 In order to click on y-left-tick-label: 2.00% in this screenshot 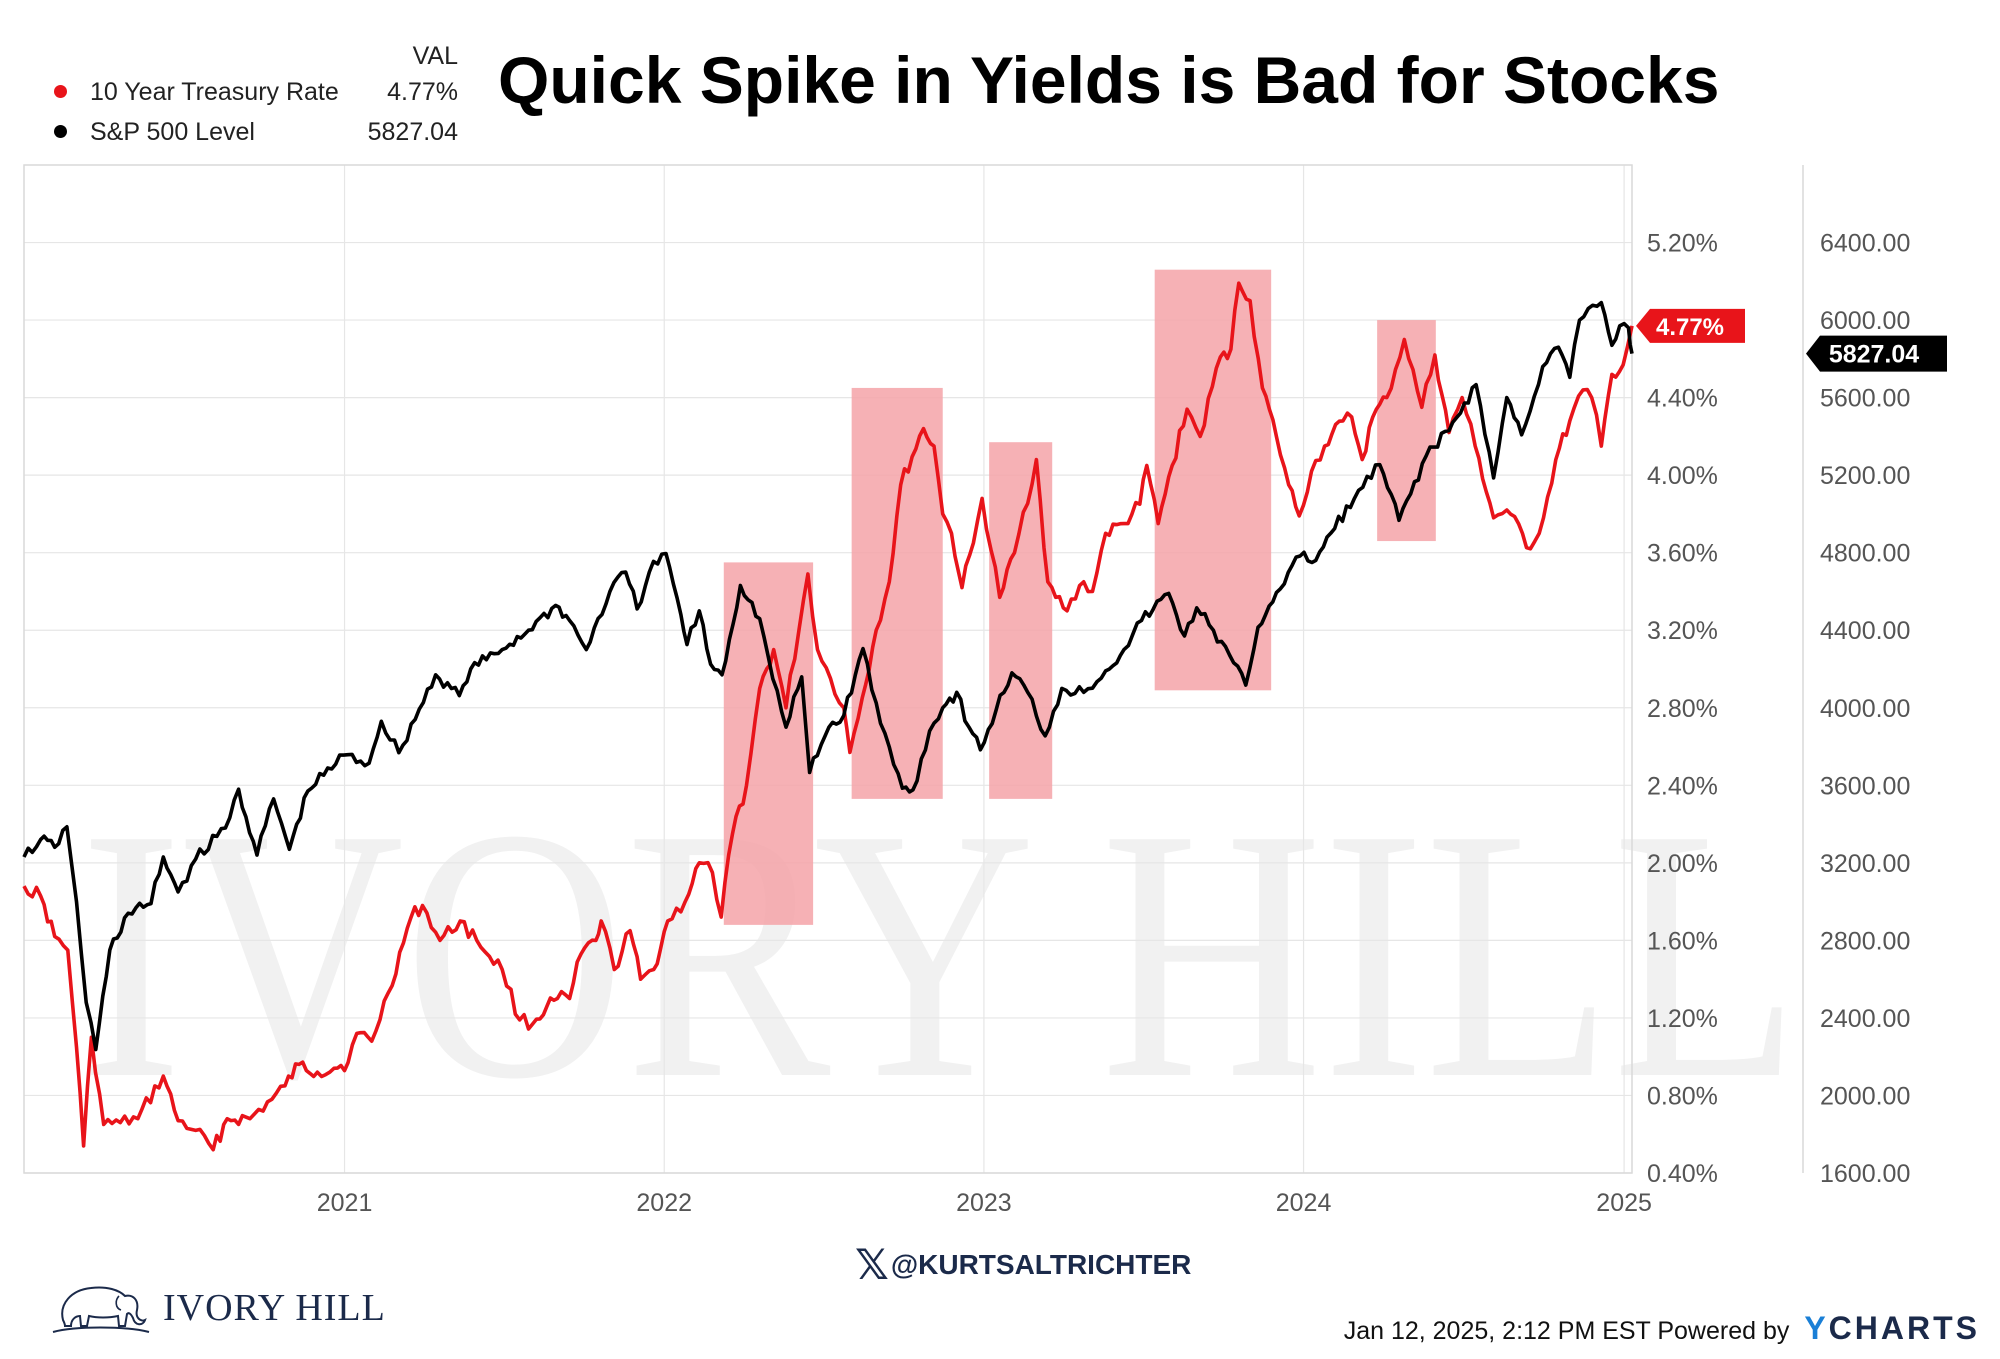, I will do `click(1682, 864)`.